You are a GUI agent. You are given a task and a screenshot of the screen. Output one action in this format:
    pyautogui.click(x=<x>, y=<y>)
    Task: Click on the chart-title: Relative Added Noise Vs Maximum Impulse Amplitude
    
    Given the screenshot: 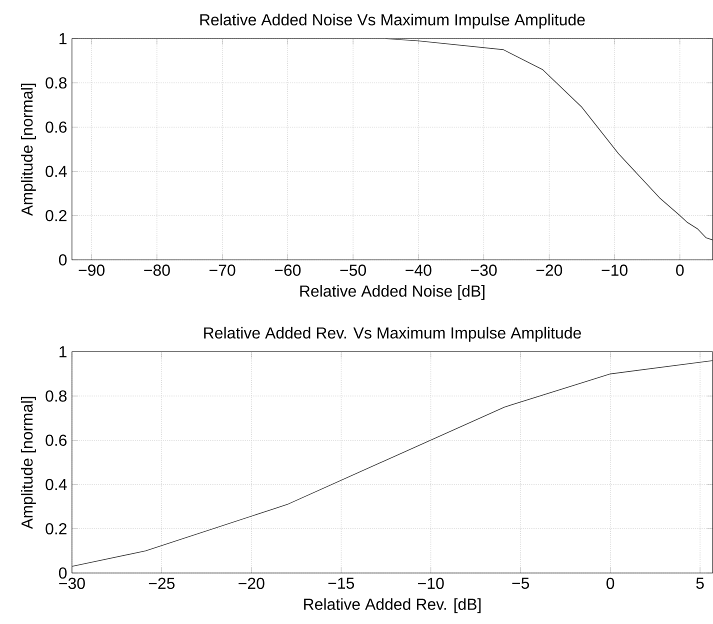 What is the action you would take?
    pyautogui.click(x=392, y=21)
    